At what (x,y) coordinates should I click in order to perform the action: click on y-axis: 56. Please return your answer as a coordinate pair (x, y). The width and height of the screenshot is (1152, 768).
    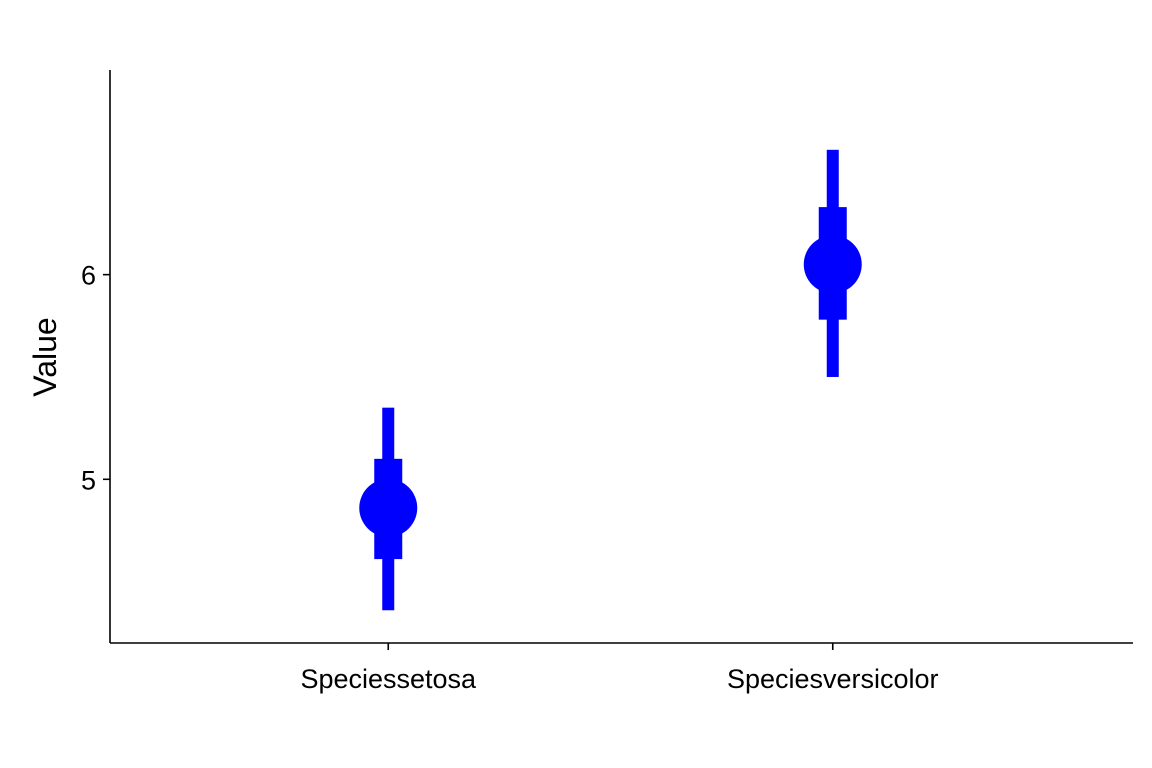
    Looking at the image, I should click on (96, 356).